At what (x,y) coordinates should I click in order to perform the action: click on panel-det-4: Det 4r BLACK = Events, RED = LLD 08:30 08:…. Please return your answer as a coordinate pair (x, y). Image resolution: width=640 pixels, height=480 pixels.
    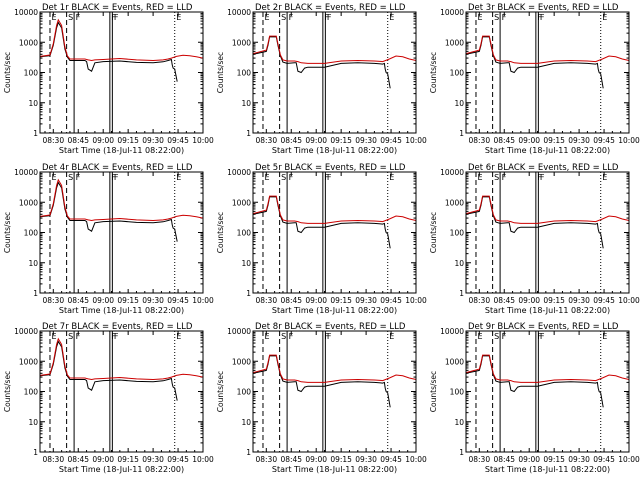
    Looking at the image, I should click on (108, 239).